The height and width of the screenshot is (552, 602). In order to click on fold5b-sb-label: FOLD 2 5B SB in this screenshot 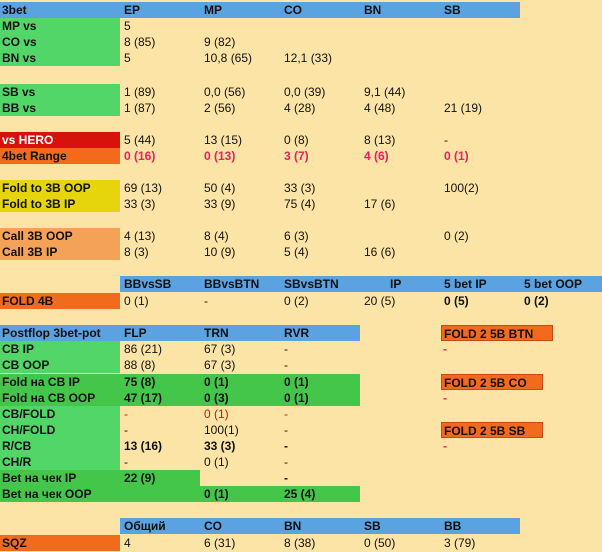, I will do `click(492, 430)`.